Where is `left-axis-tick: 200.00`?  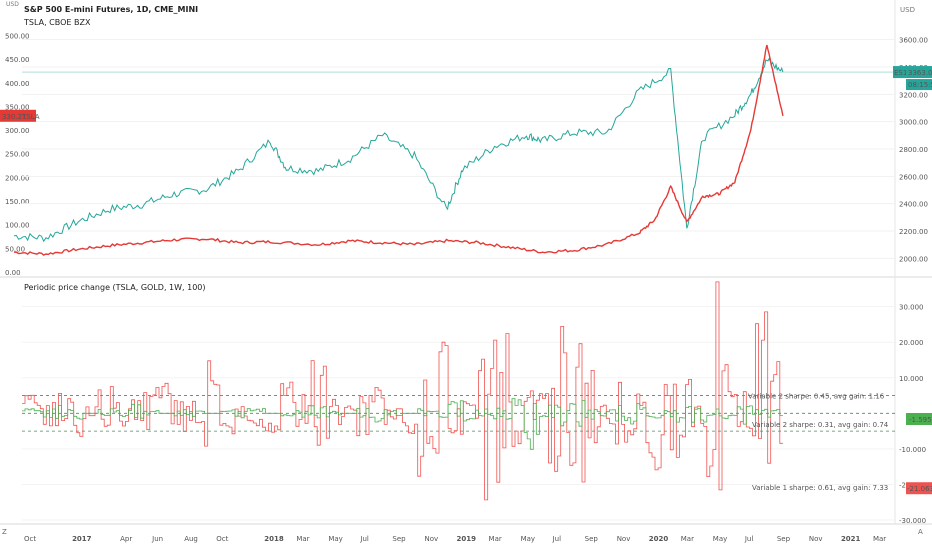
left-axis-tick: 200.00 is located at coordinates (17, 178).